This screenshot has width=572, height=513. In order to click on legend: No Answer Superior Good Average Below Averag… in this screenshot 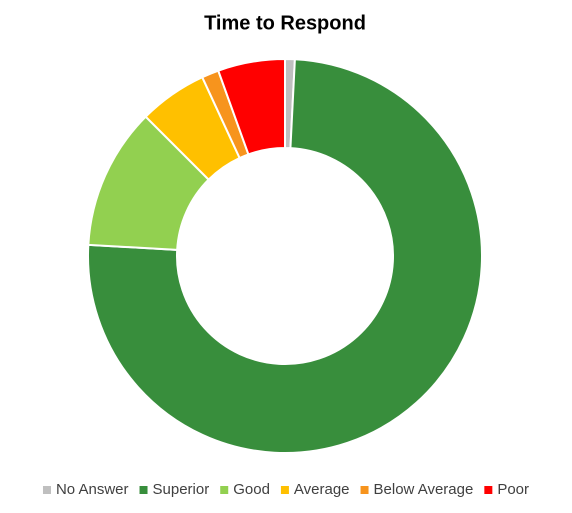, I will do `click(285, 489)`.